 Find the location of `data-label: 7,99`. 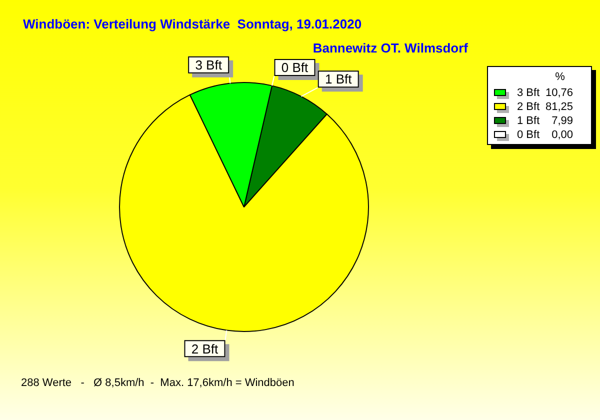

data-label: 7,99 is located at coordinates (562, 121).